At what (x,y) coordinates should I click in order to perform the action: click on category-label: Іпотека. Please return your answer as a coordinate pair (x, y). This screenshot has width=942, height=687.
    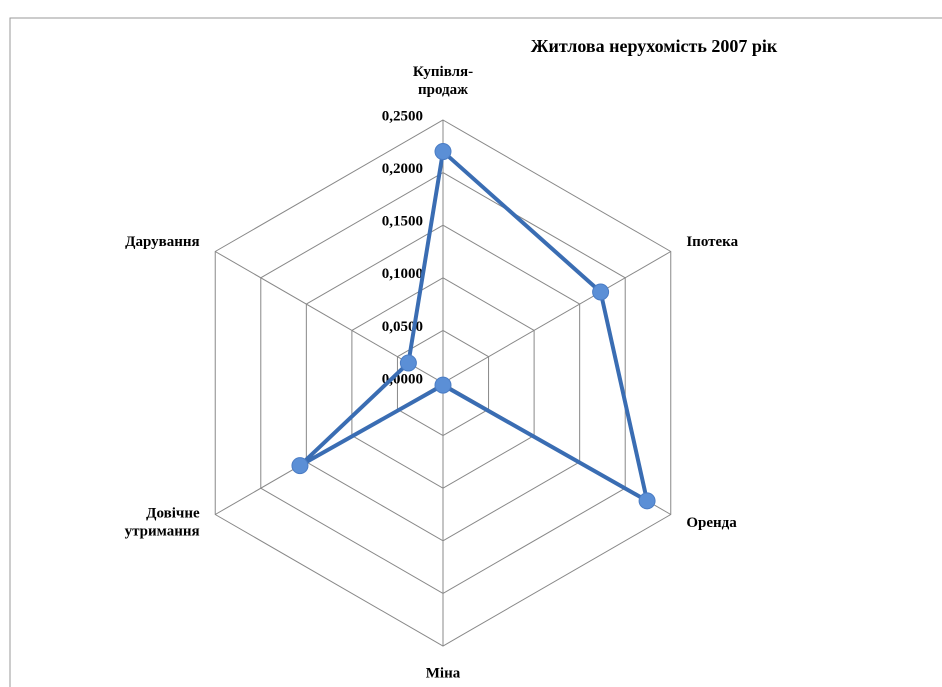
    Looking at the image, I should click on (712, 242).